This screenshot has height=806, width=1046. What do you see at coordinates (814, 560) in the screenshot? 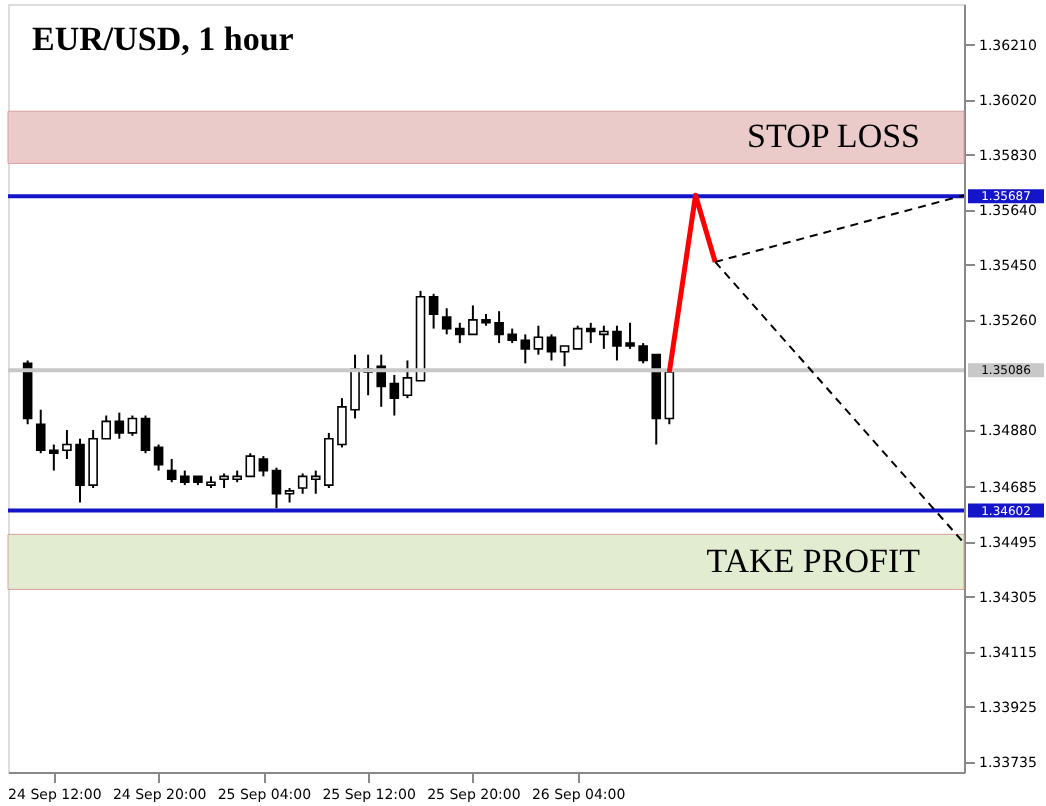
I see `band-label: TAKE PROFIT` at bounding box center [814, 560].